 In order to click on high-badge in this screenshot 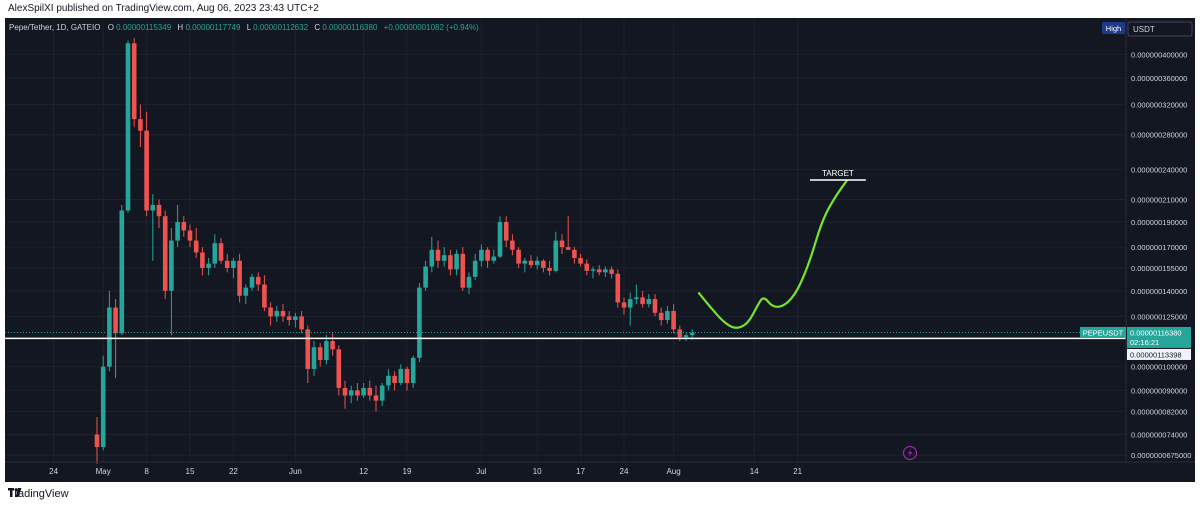, I will do `click(1113, 28)`.